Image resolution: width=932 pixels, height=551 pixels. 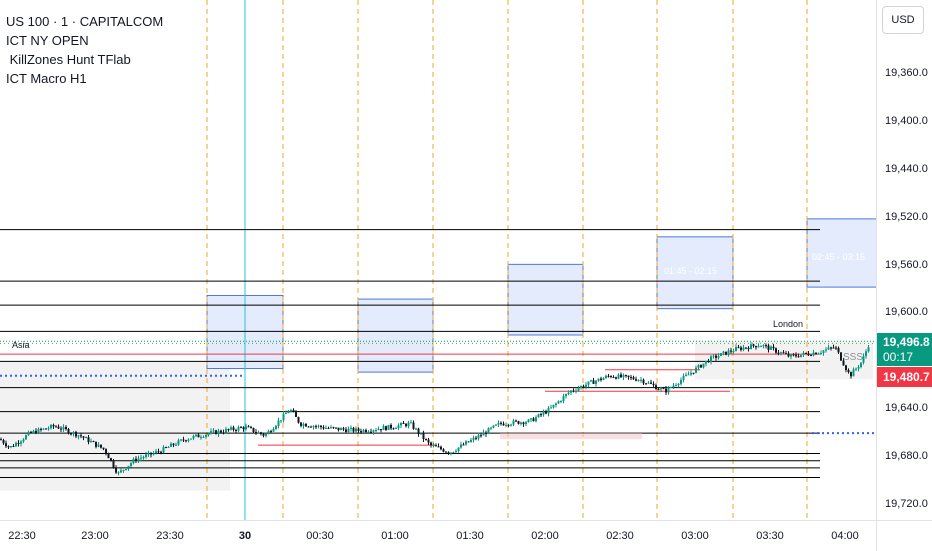 I want to click on price-tick-label: 19,680.0, so click(x=906, y=456).